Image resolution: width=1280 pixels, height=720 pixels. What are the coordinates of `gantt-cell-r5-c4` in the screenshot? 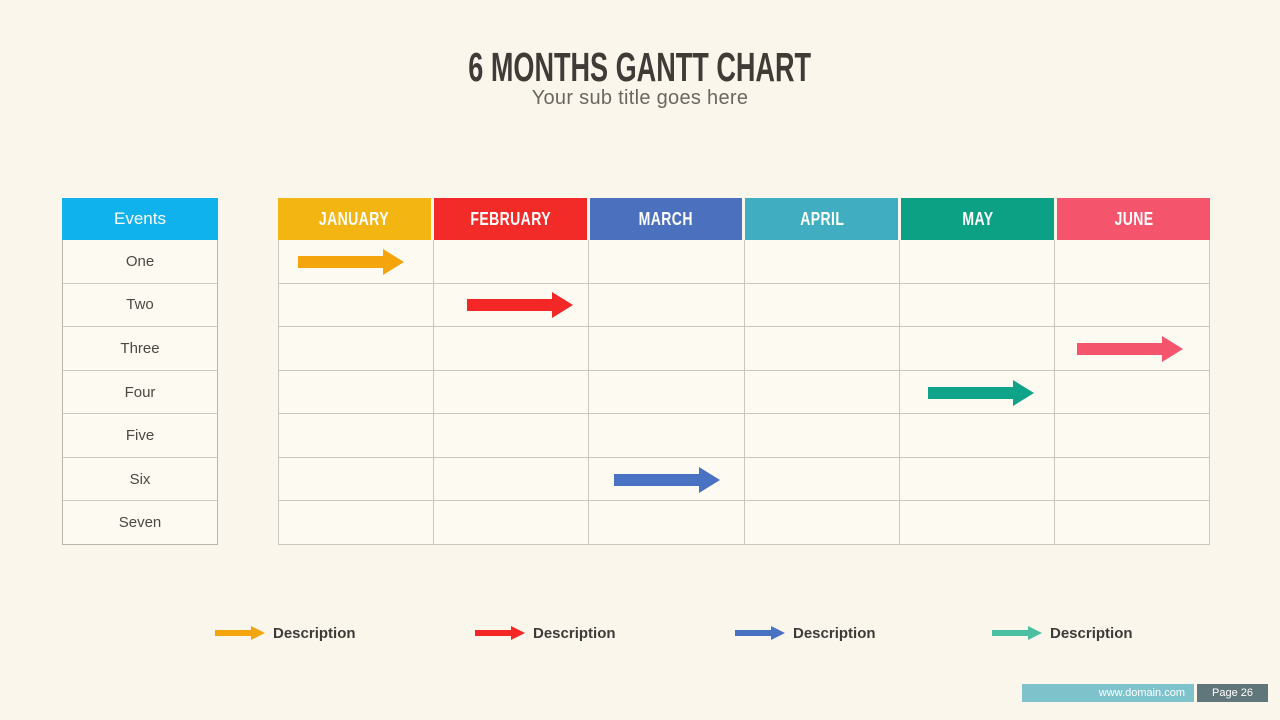 It's located at (822, 436).